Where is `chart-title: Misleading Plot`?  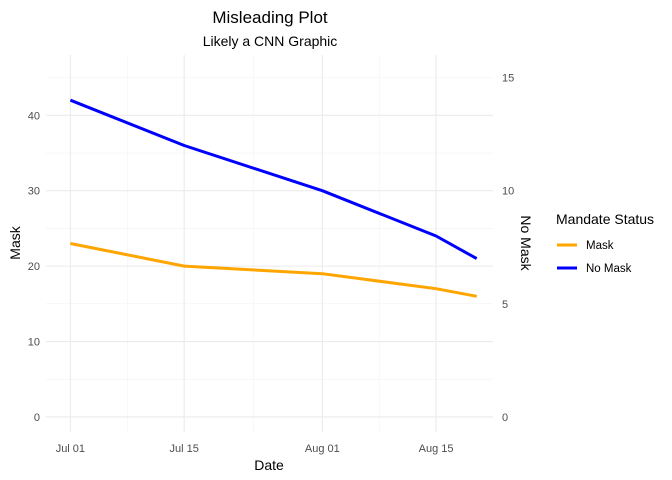 chart-title: Misleading Plot is located at coordinates (270, 17).